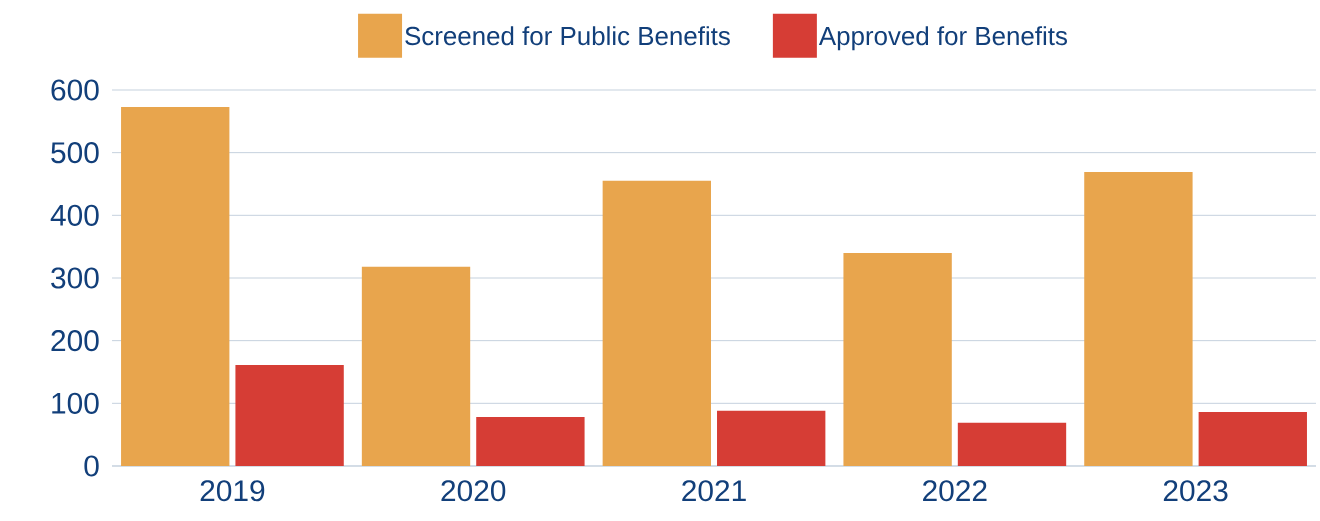 Image resolution: width=1320 pixels, height=521 pixels. I want to click on y-tick-label: 400, so click(74, 215).